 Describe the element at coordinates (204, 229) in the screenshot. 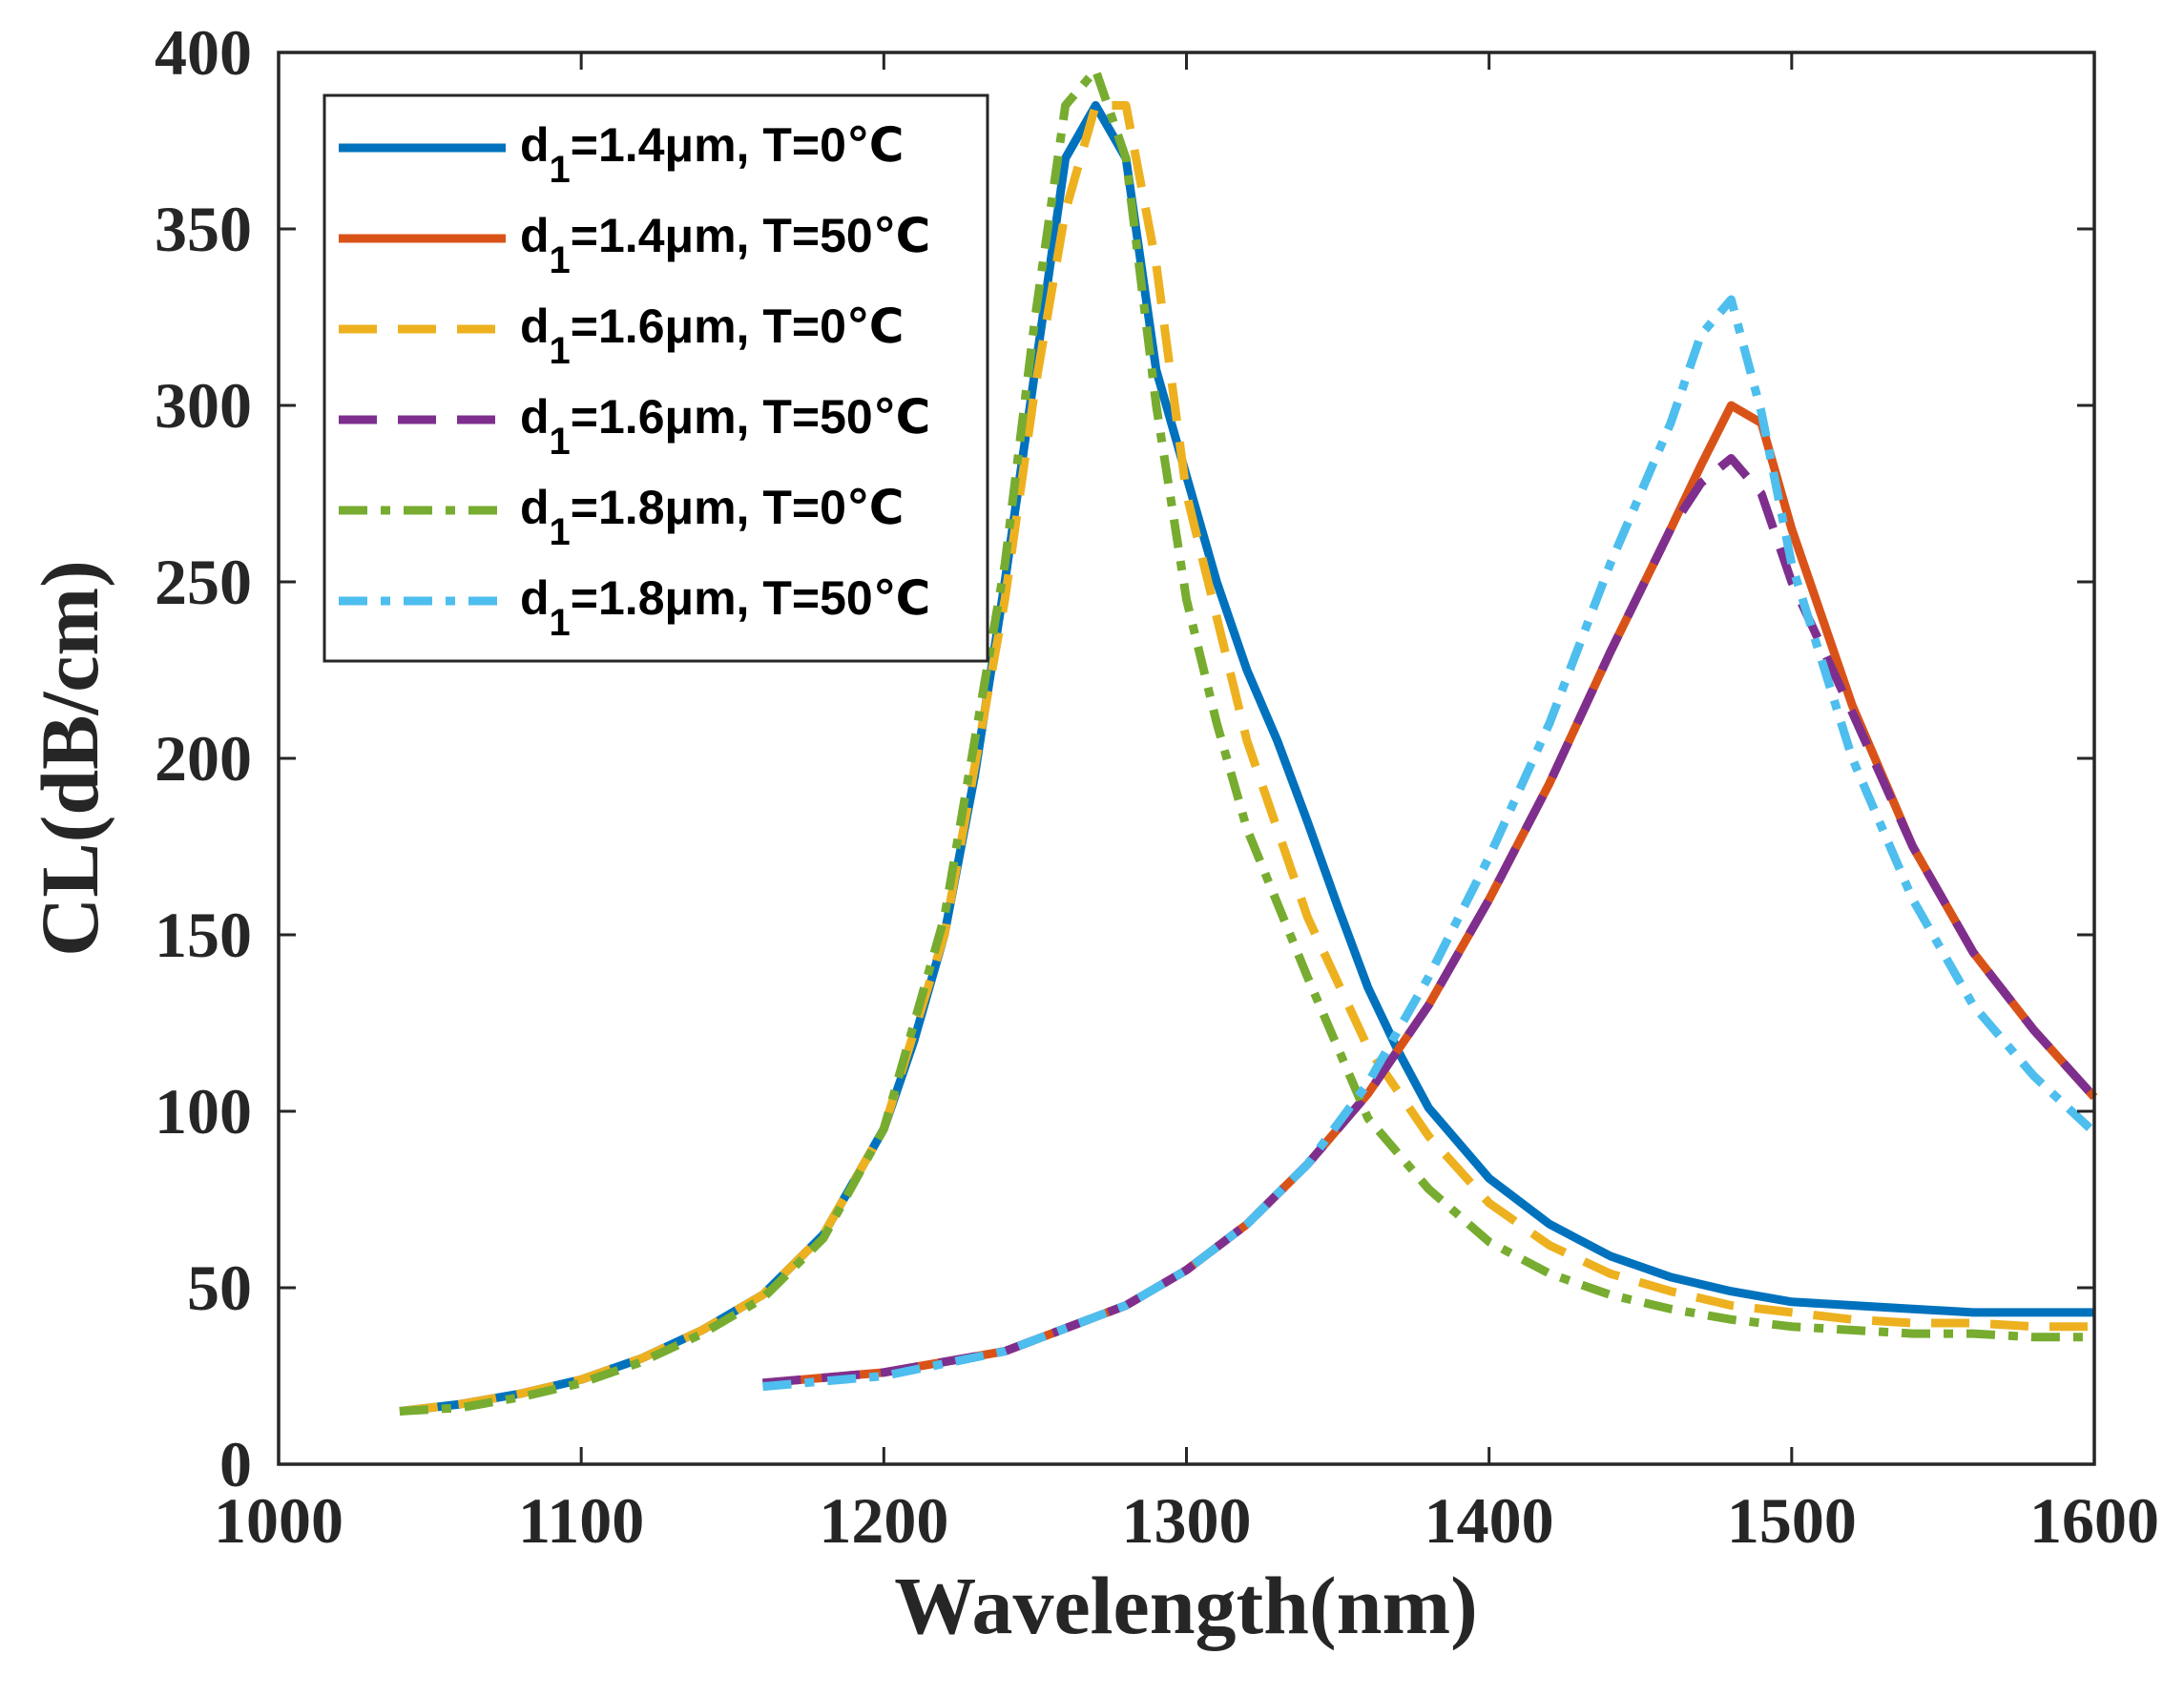

I see `y-tick-label: 350` at that location.